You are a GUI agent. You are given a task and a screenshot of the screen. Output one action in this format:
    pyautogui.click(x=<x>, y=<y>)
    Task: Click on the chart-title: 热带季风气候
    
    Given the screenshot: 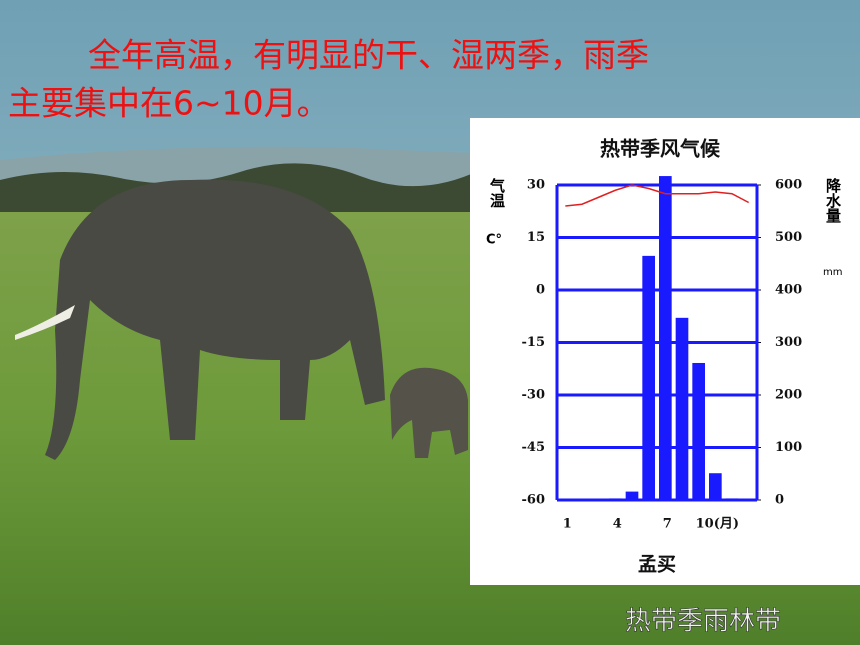 What is the action you would take?
    pyautogui.click(x=660, y=149)
    